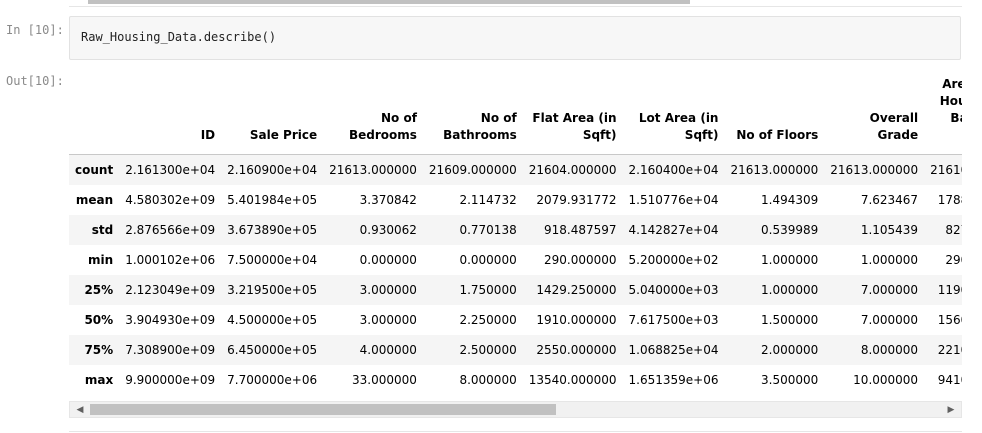  I want to click on table-cell: 918.487597, so click(580, 229).